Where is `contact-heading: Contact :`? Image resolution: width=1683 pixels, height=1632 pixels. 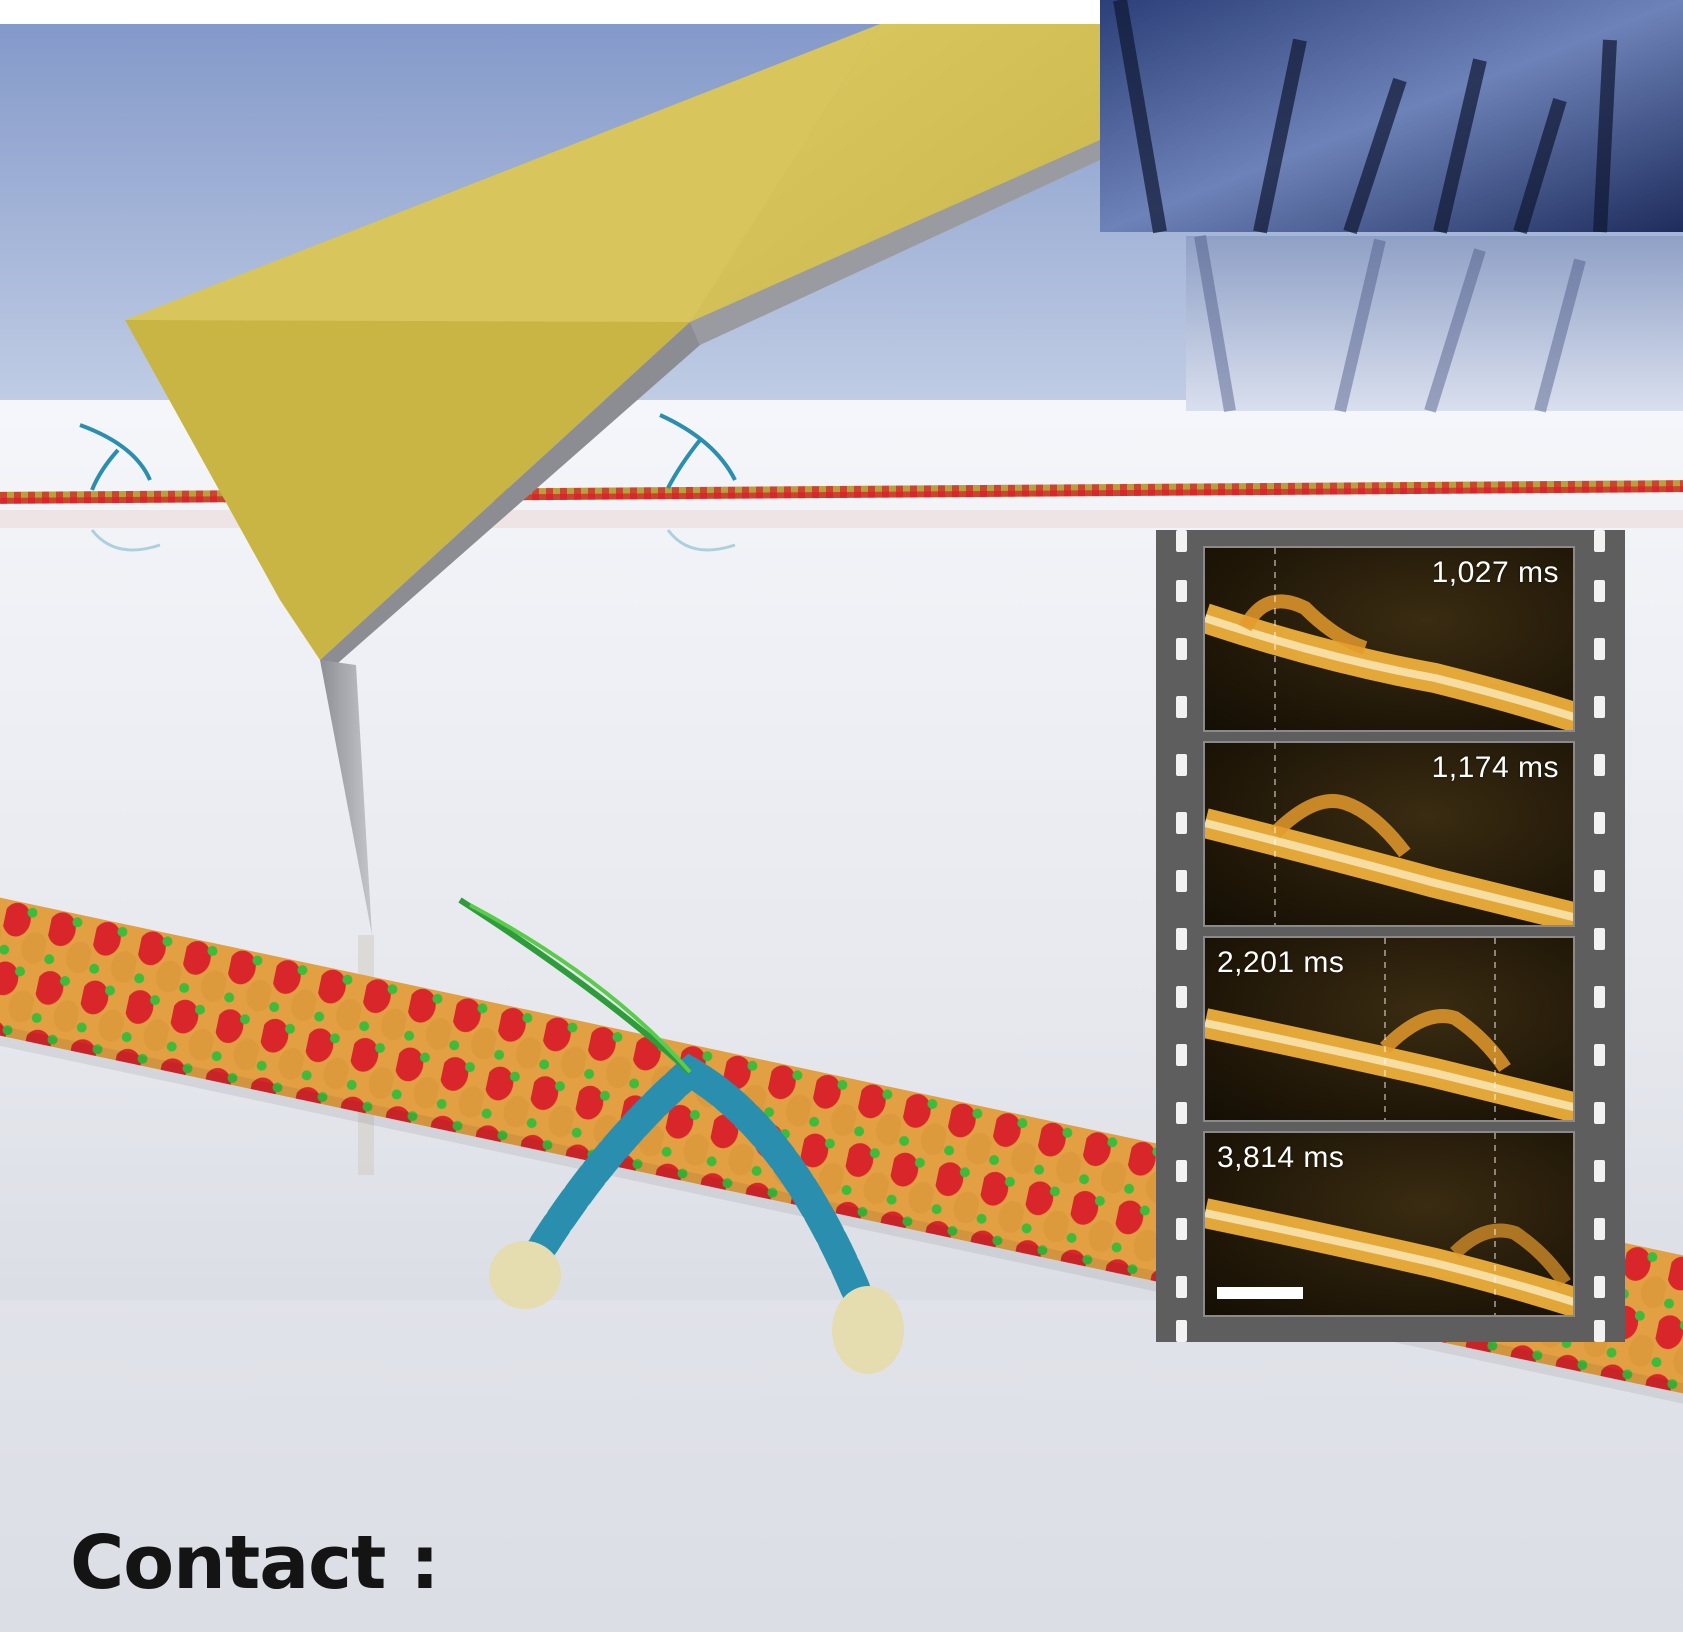
contact-heading: Contact : is located at coordinates (255, 1563).